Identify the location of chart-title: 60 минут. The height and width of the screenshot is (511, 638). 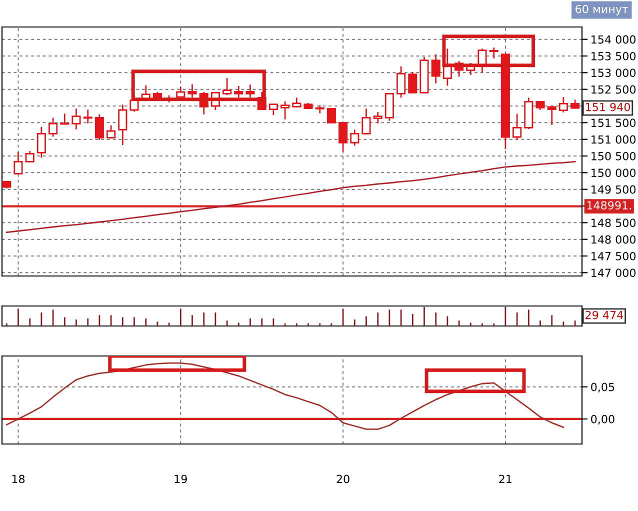
(602, 10).